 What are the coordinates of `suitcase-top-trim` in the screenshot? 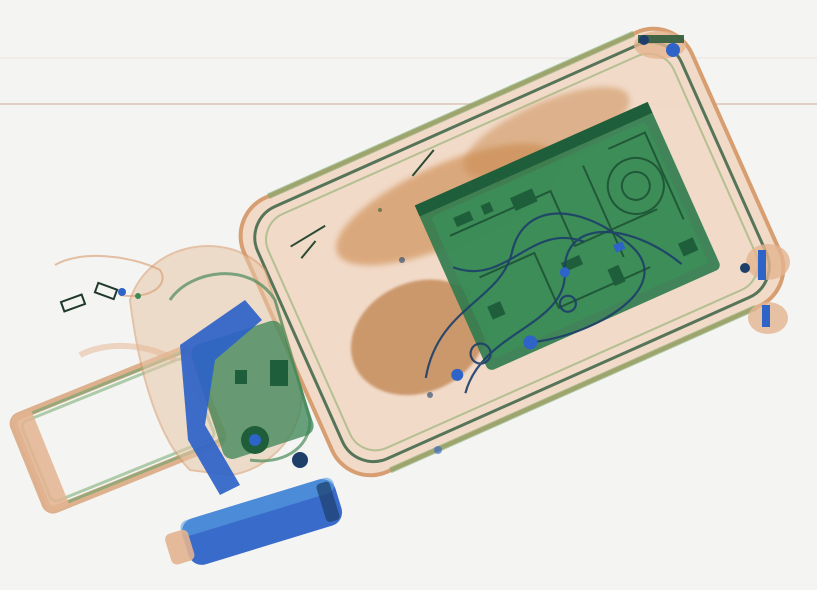 It's located at (451, 115).